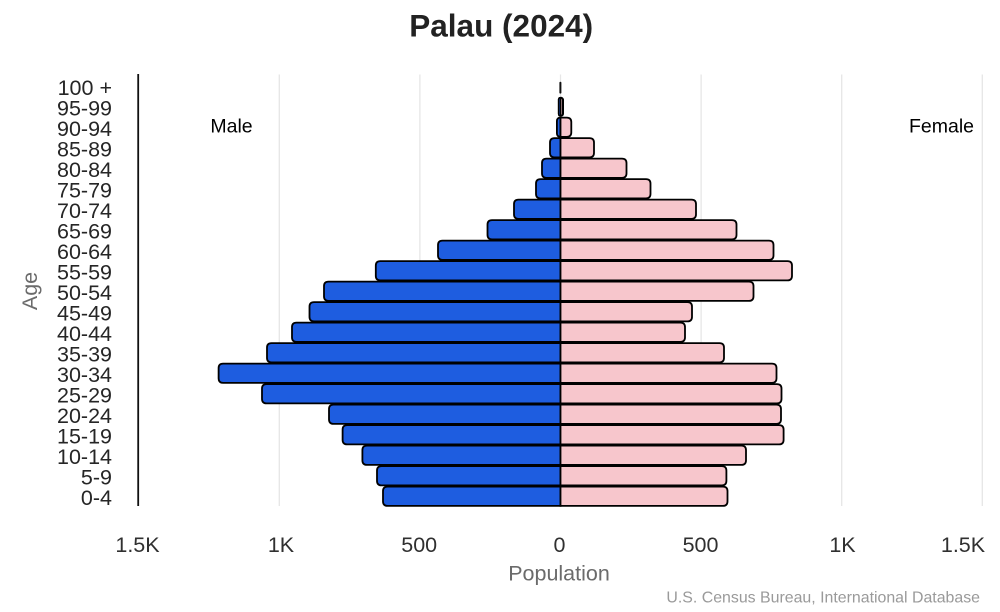 The width and height of the screenshot is (1000, 612). Describe the element at coordinates (84, 232) in the screenshot. I see `svg-text: 65-69` at that location.